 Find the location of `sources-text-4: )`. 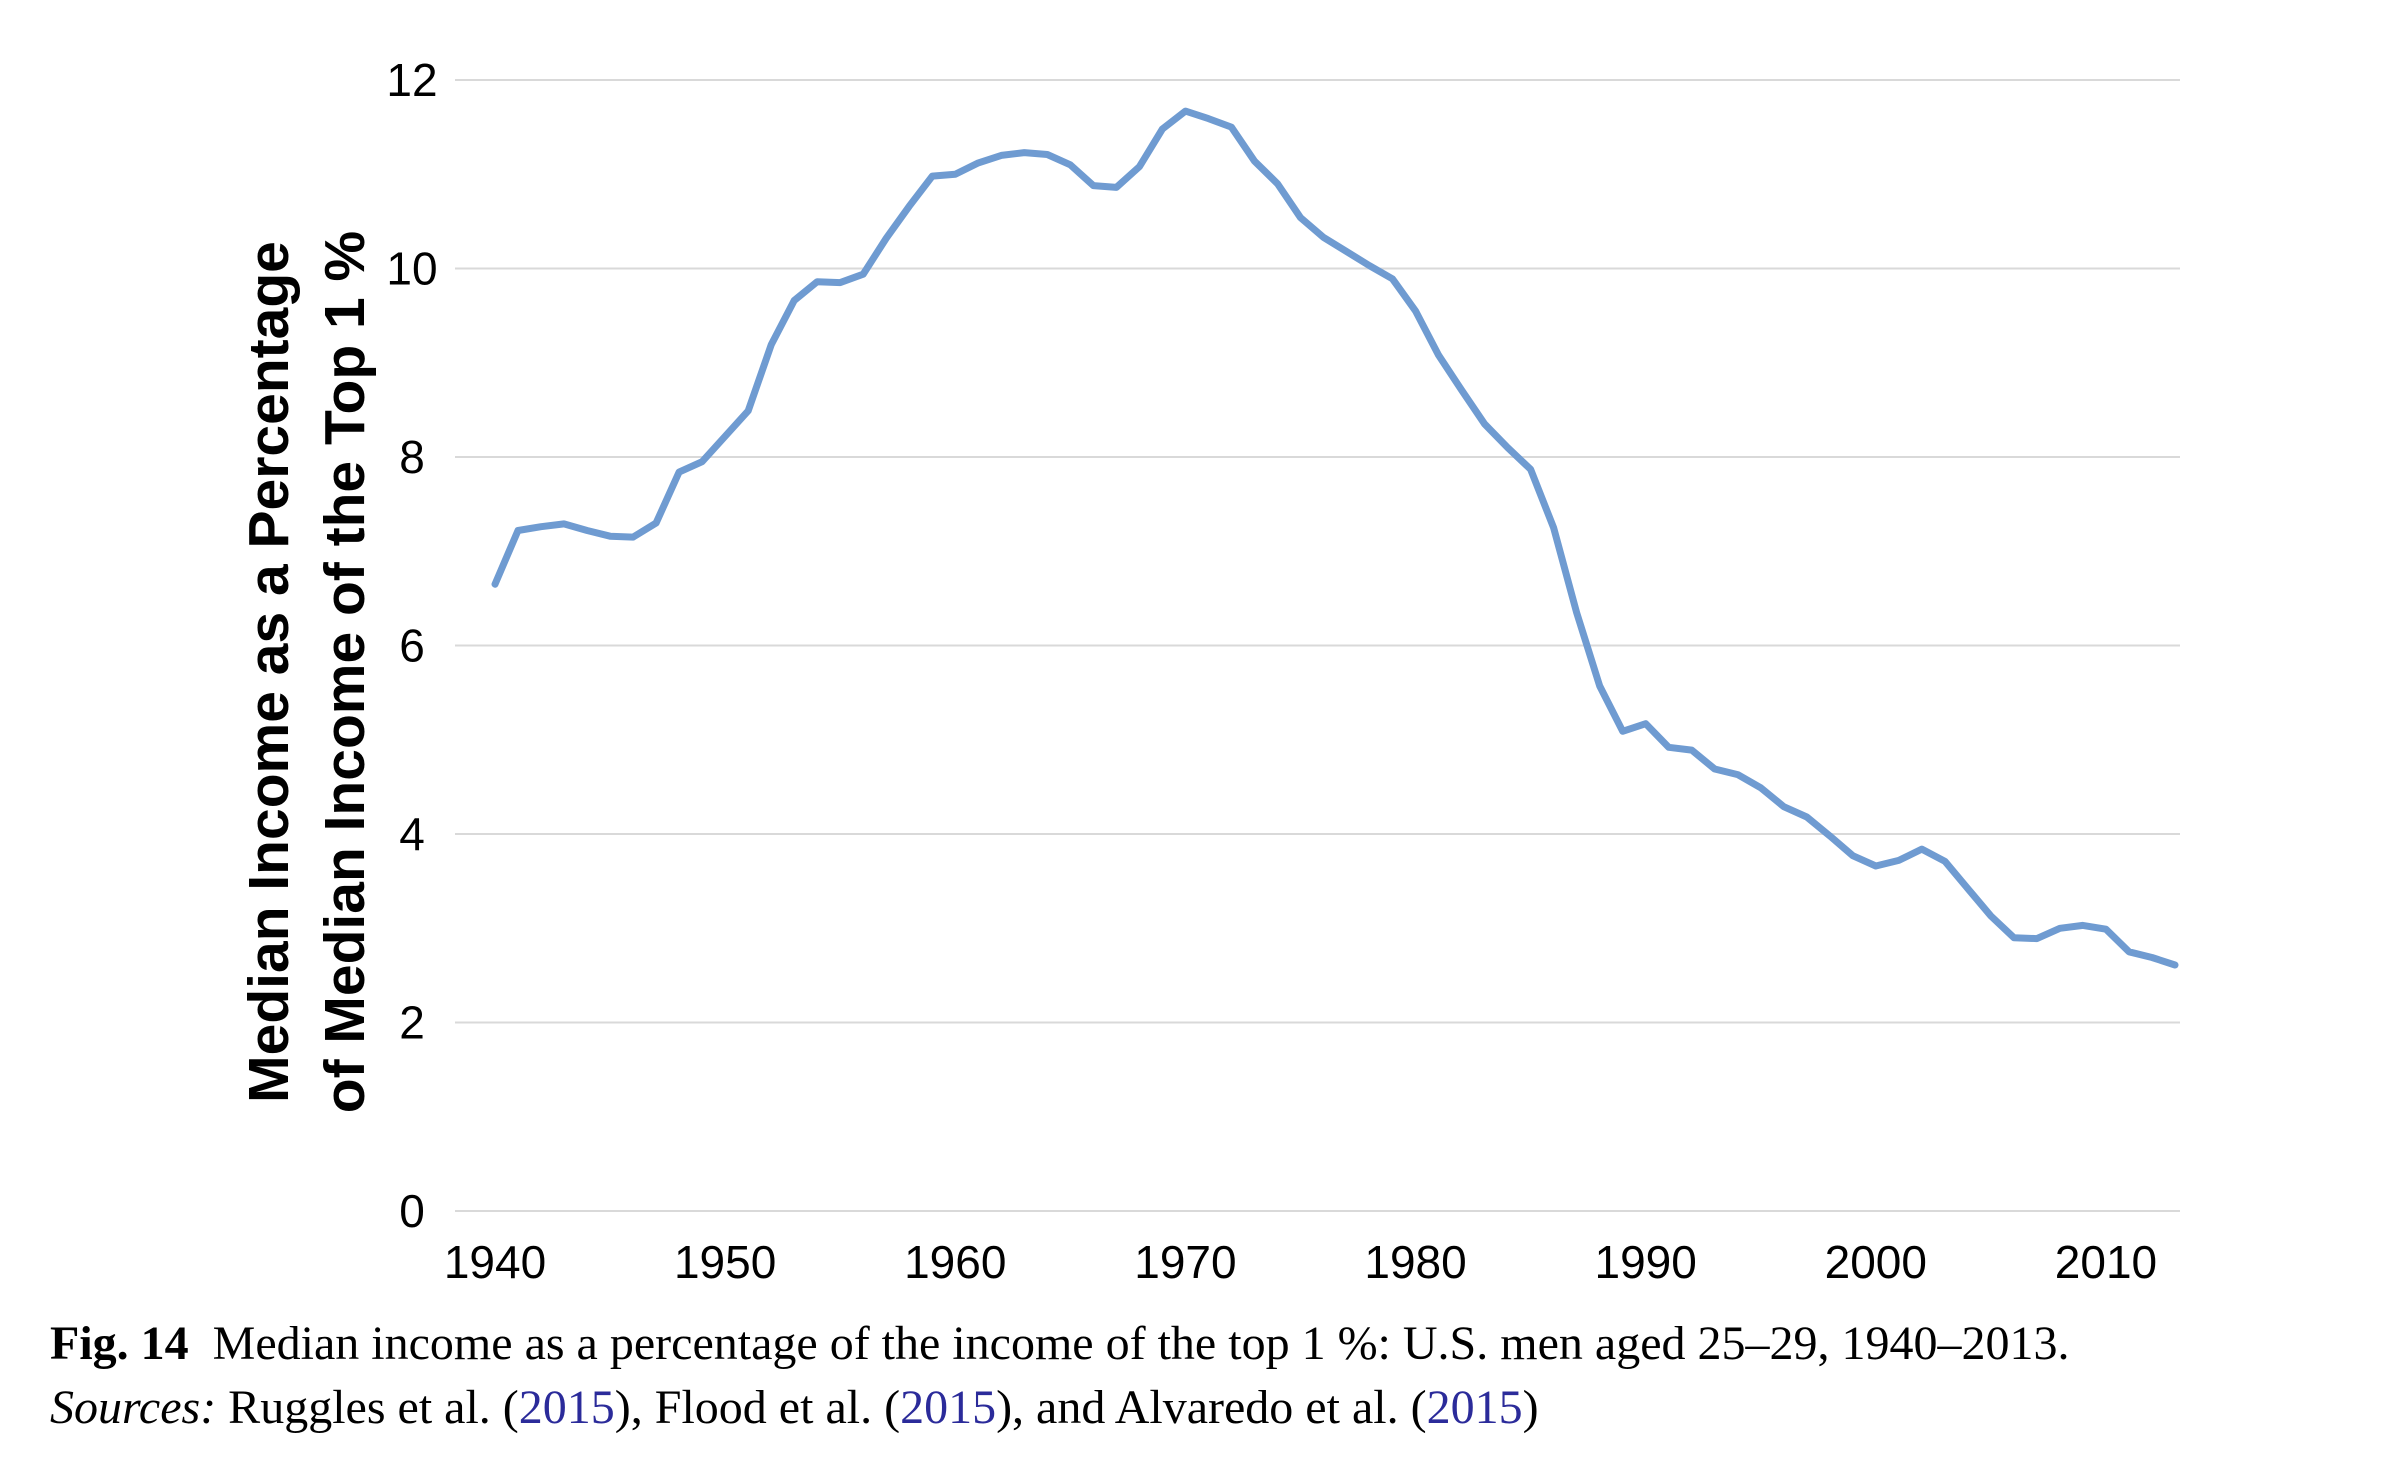

sources-text-4: ) is located at coordinates (1530, 1407).